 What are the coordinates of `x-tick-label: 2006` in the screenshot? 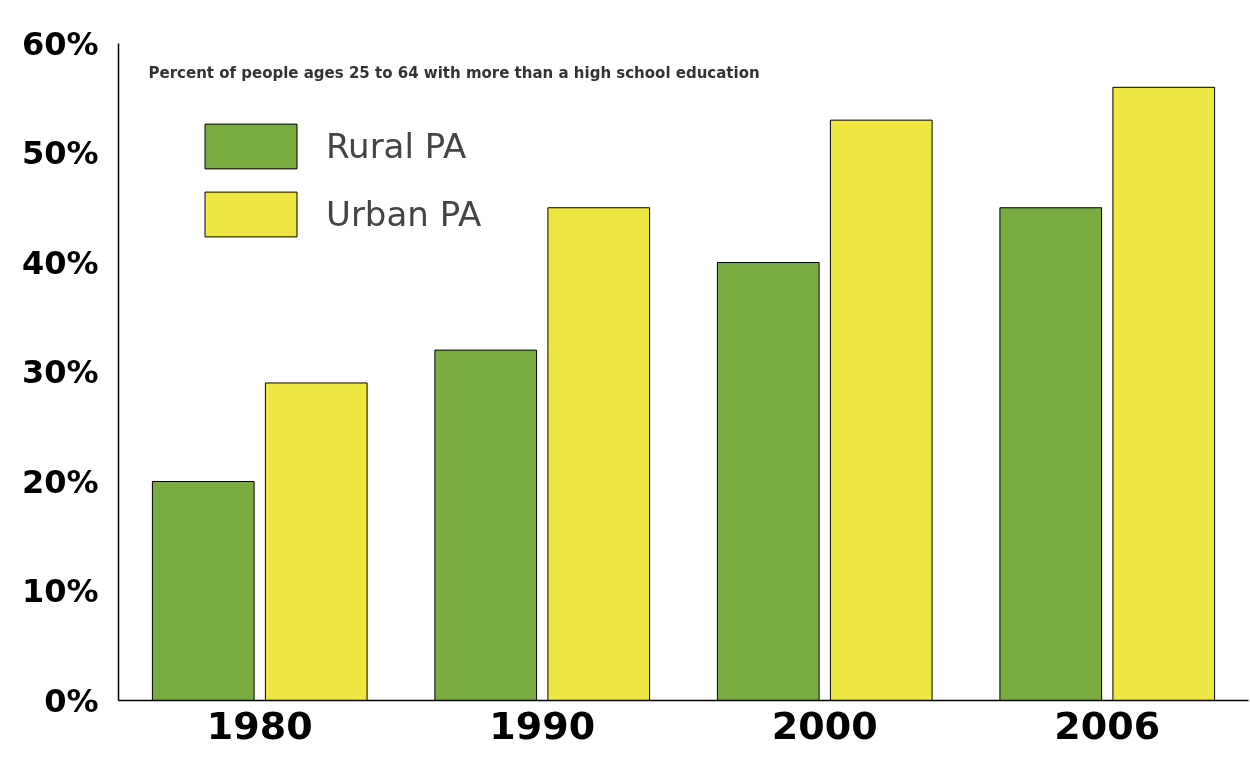 It's located at (1107, 725).